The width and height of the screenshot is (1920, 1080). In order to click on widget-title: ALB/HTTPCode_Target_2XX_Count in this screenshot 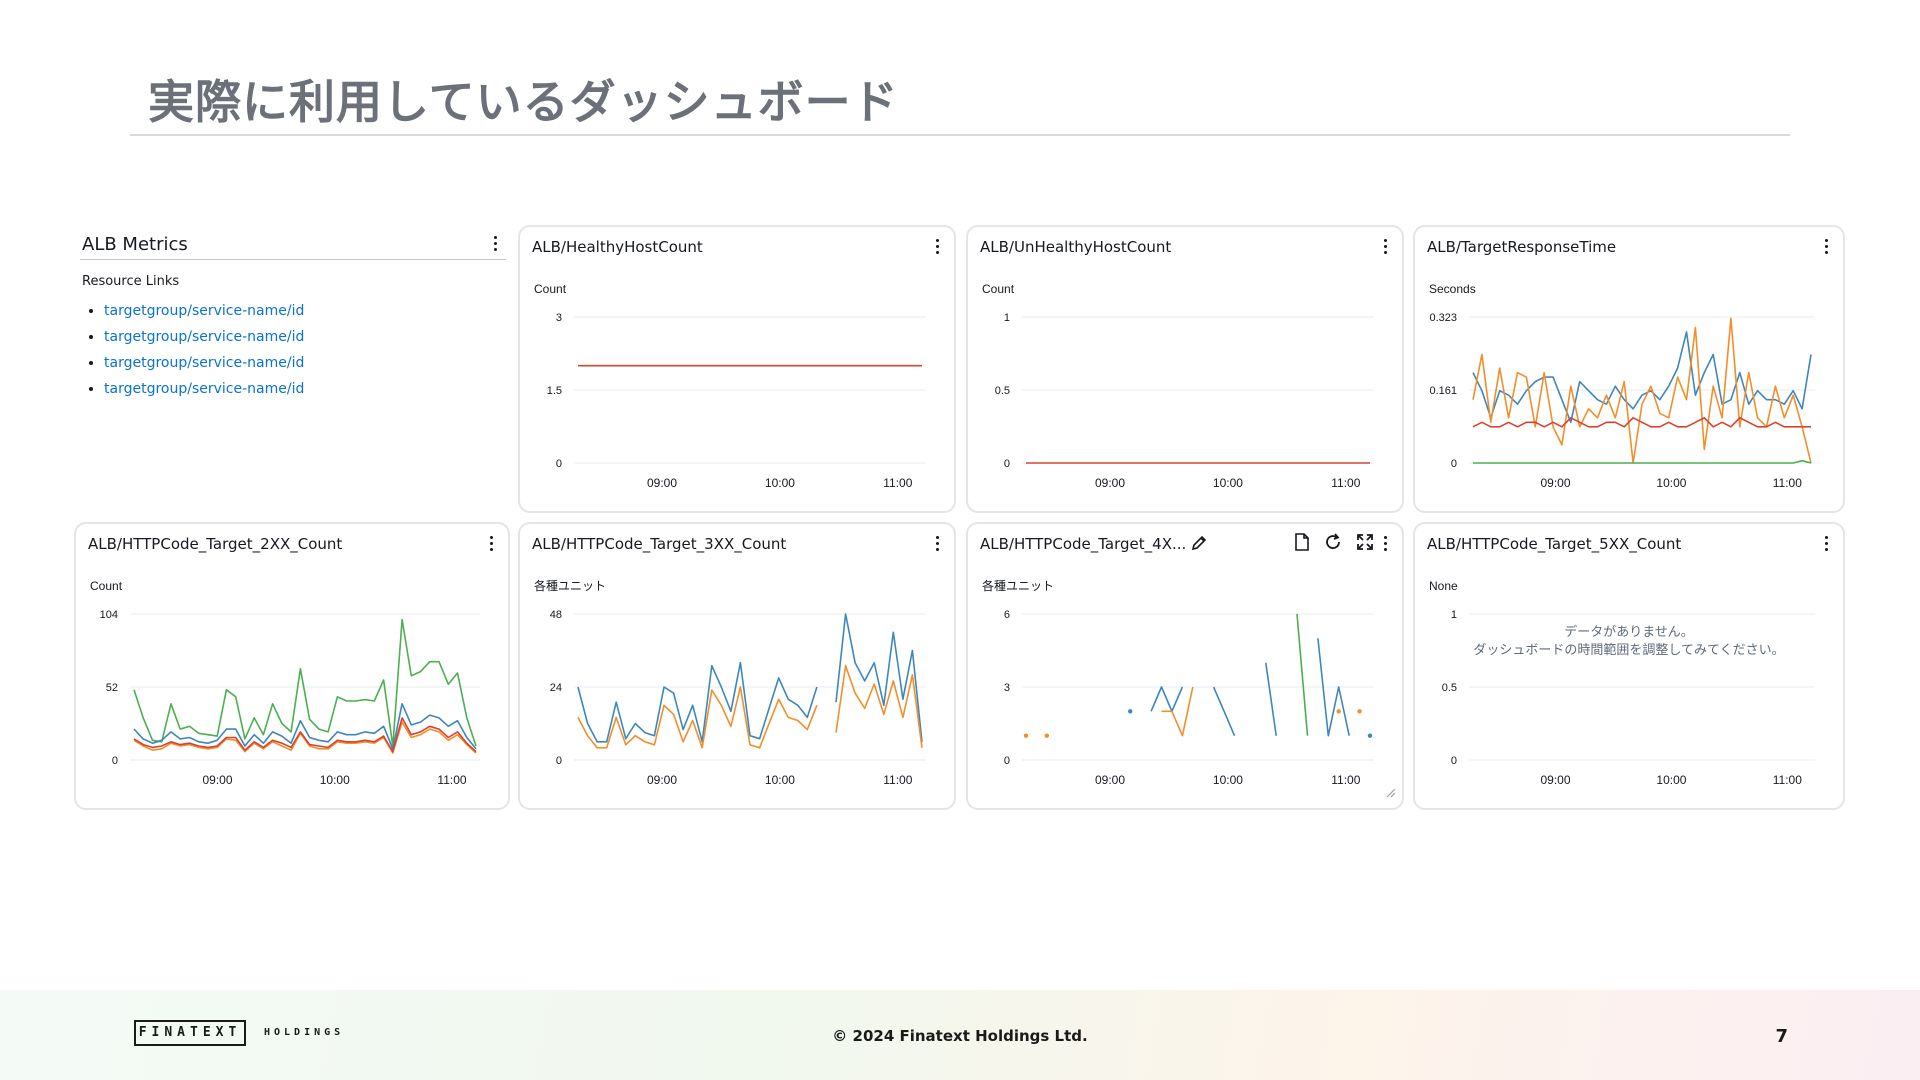, I will do `click(215, 544)`.